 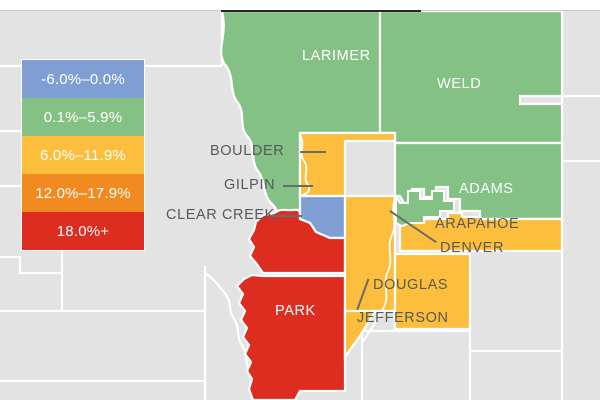 I want to click on legend-label-neg6-to-0: -6.0%–0.0%, so click(x=83, y=79).